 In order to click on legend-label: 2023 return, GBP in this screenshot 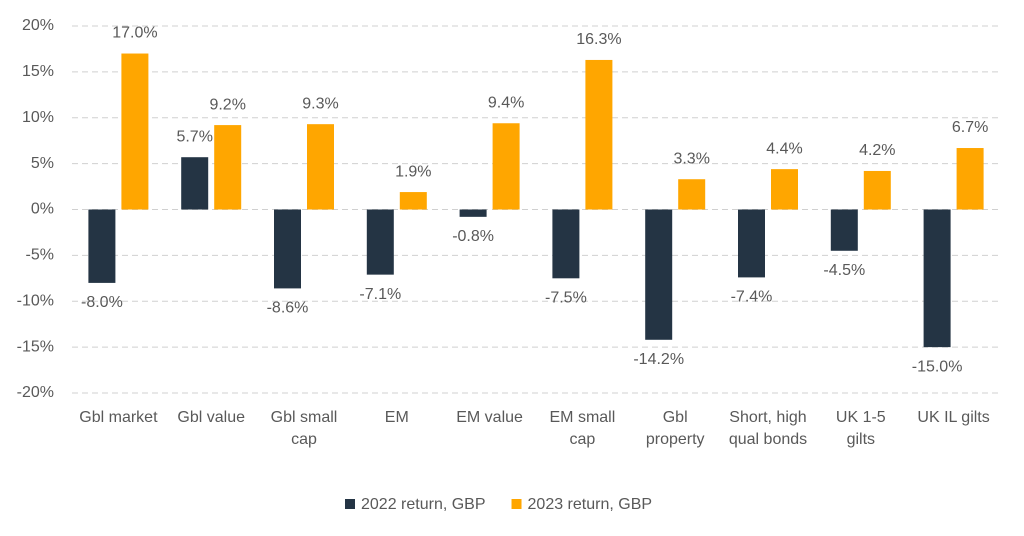, I will do `click(590, 504)`.